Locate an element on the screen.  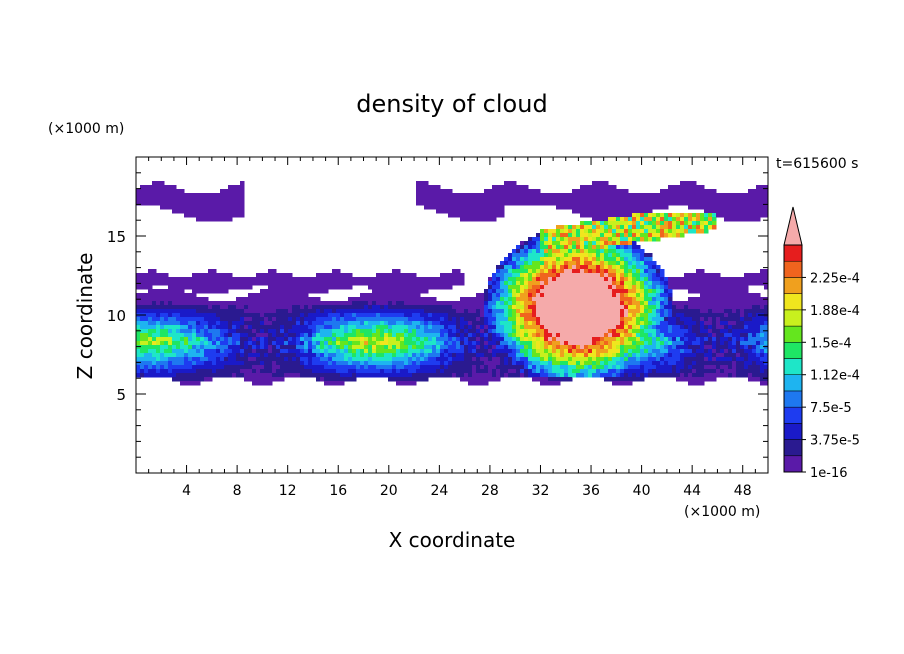
y-tick-label: 15 is located at coordinates (116, 237).